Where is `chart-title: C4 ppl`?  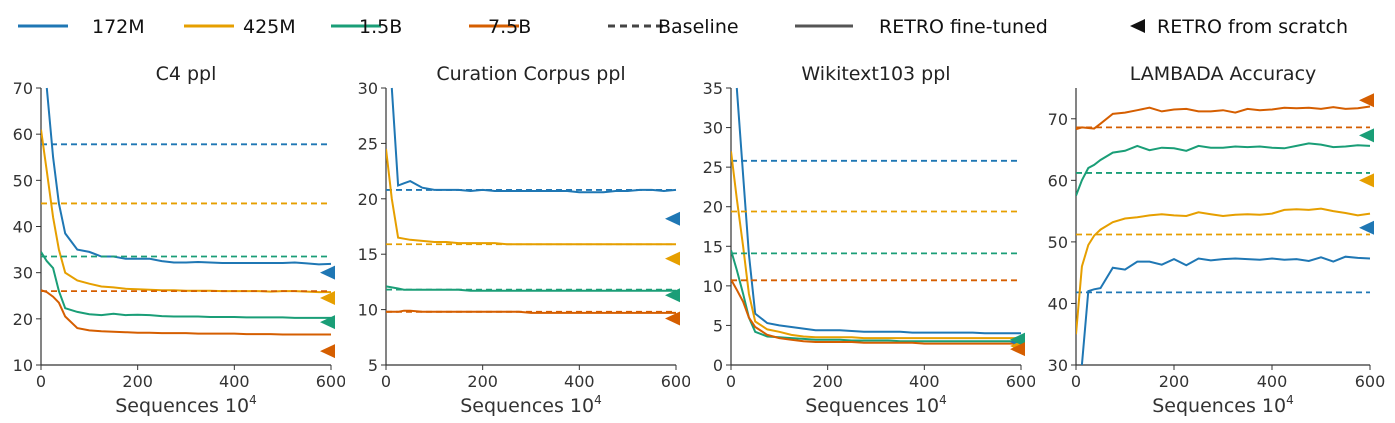 chart-title: C4 ppl is located at coordinates (186, 74).